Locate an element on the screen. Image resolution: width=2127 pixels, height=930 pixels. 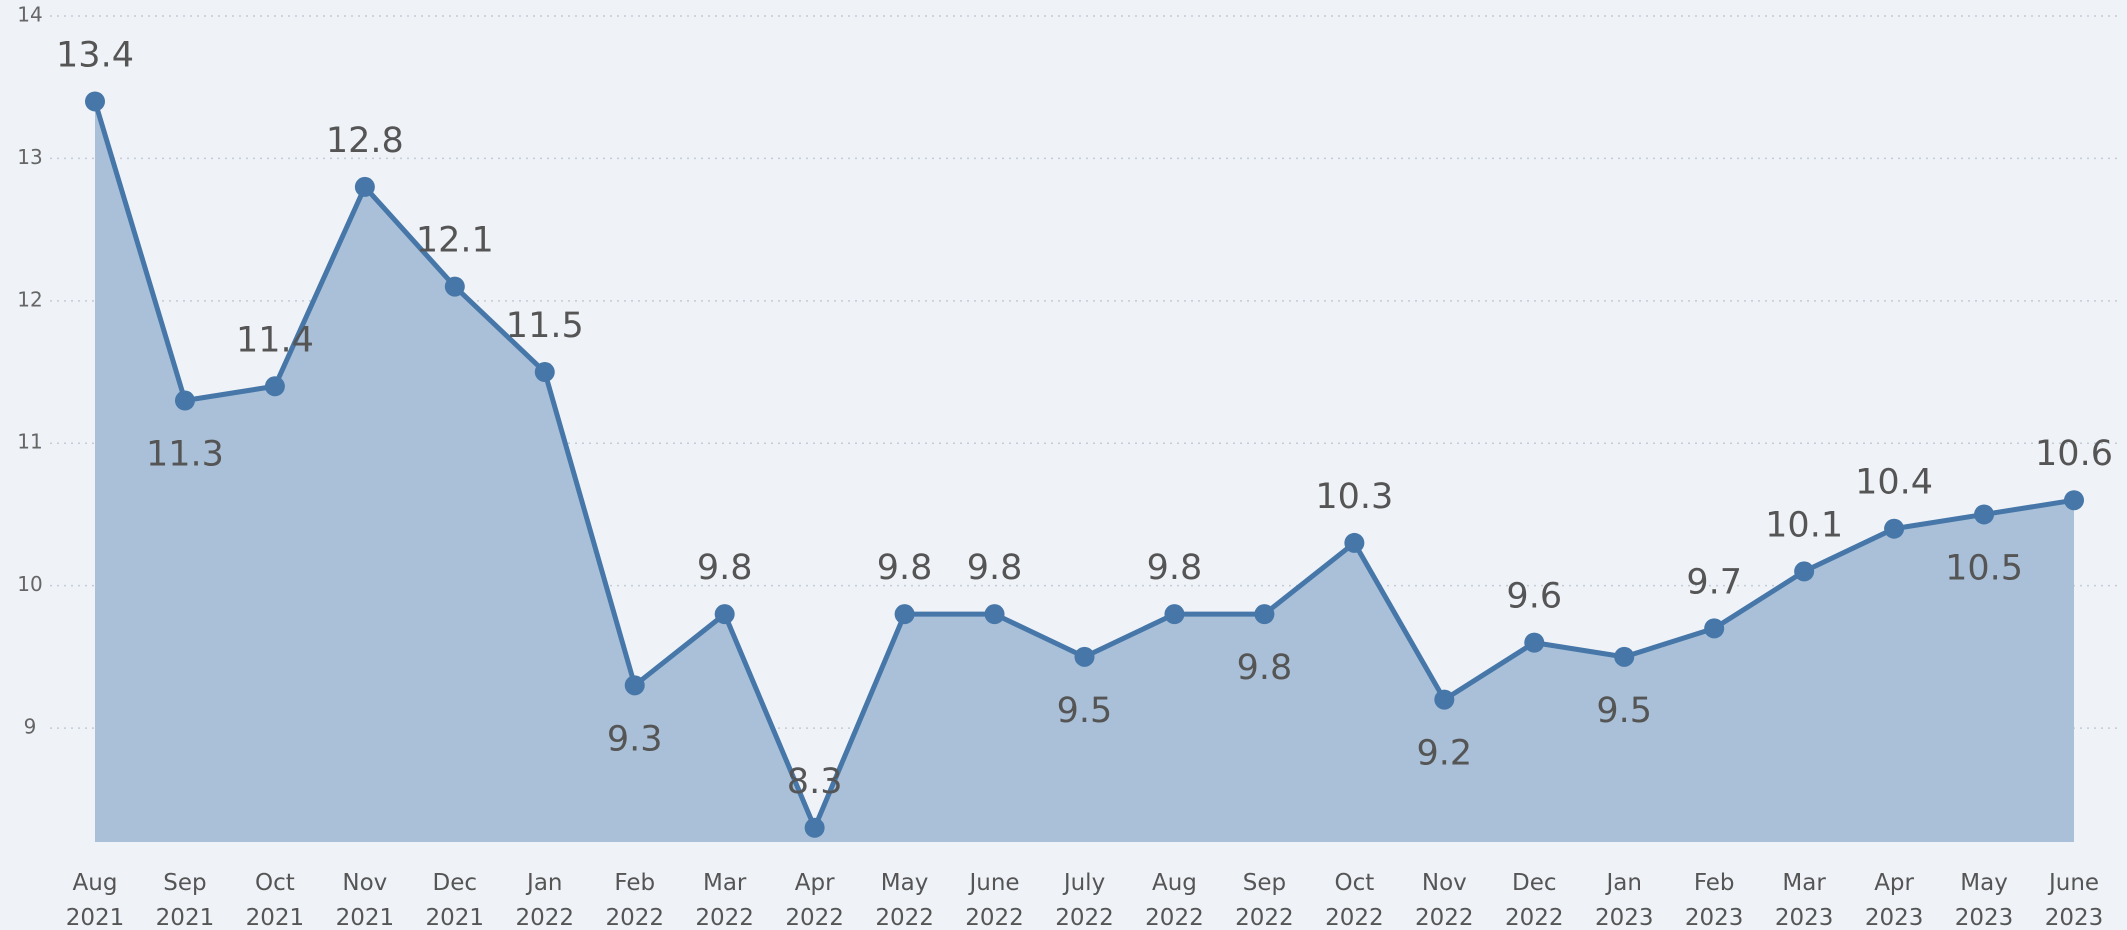
data-label: 13.4 is located at coordinates (95, 55).